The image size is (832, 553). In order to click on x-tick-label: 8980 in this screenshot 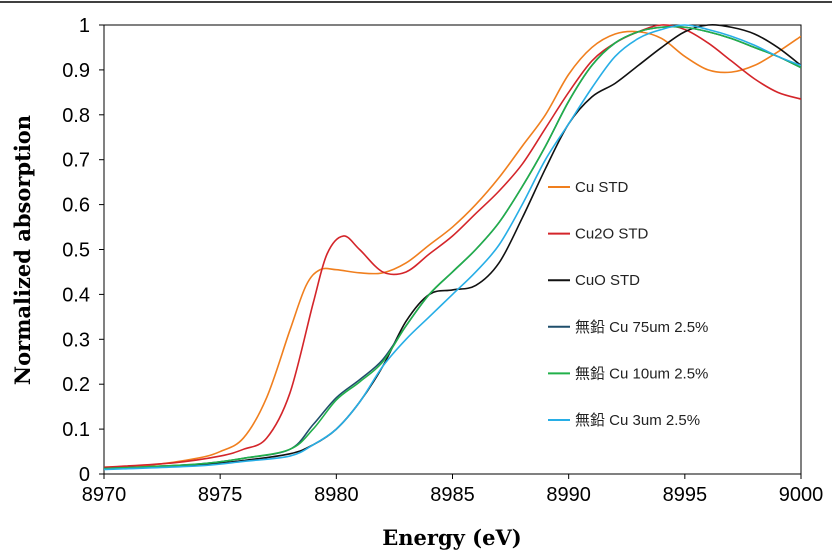, I will do `click(336, 495)`.